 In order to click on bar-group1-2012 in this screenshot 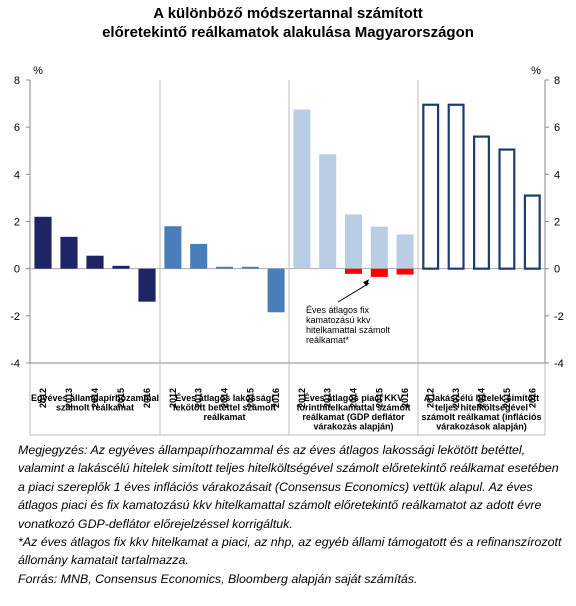, I will do `click(43, 242)`.